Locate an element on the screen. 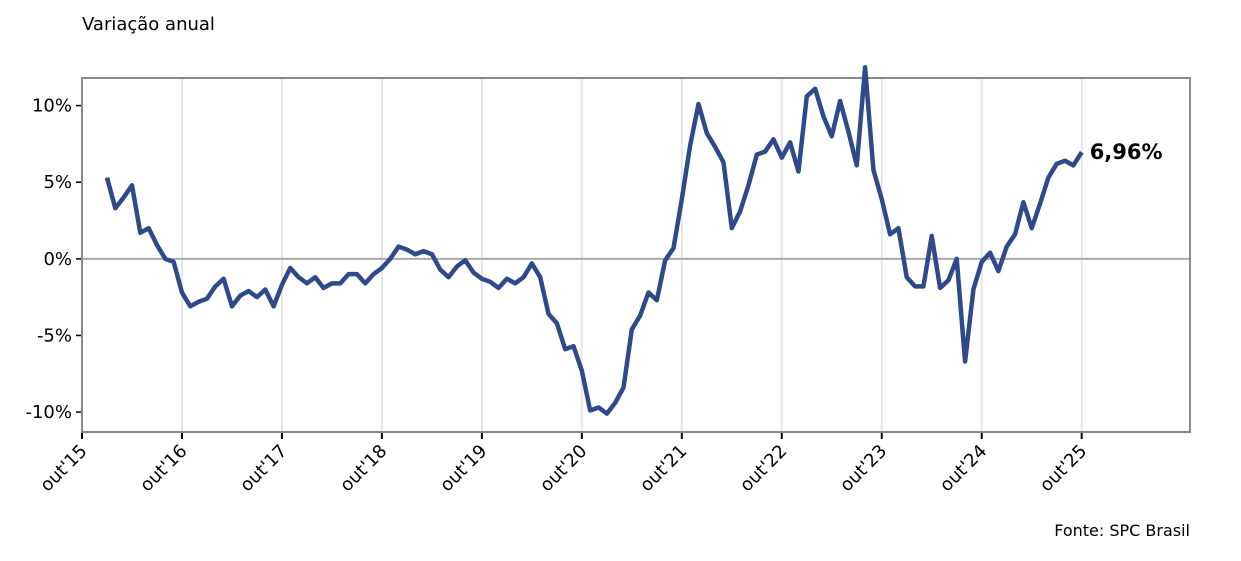 Image resolution: width=1241 pixels, height=561 pixels. y-tick-label: 0% is located at coordinates (57, 259).